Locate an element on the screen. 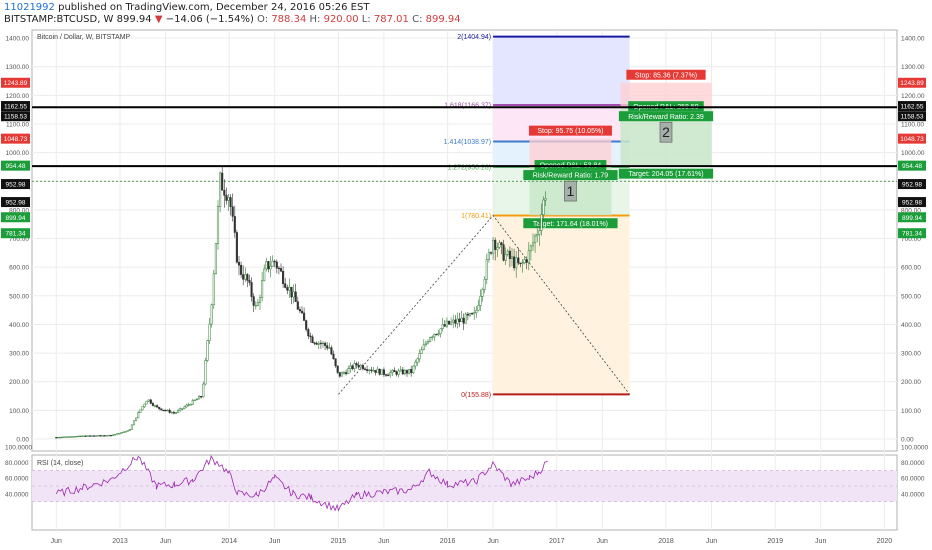 This screenshot has width=932, height=550. left-price-badge-label: 1243.89 is located at coordinates (16, 83).